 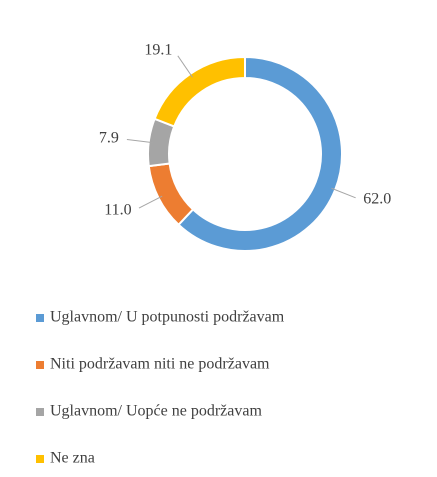 I want to click on legend-label: Ne zna, so click(x=72, y=458).